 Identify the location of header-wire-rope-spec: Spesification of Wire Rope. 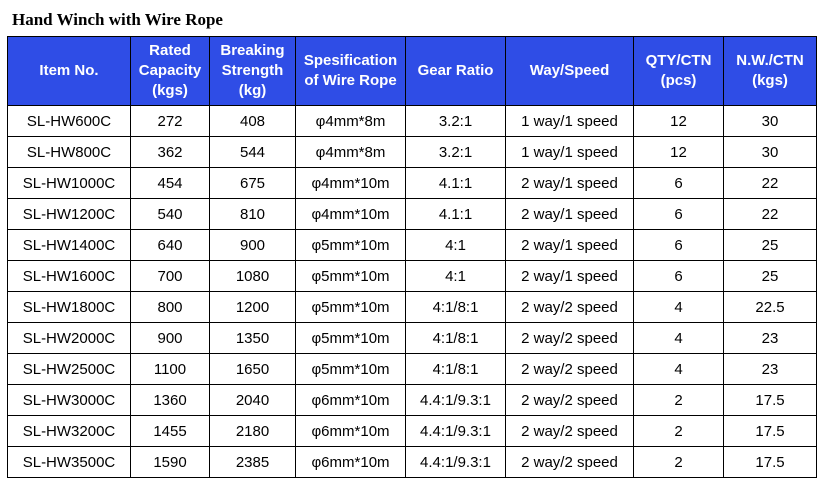
(350, 71).